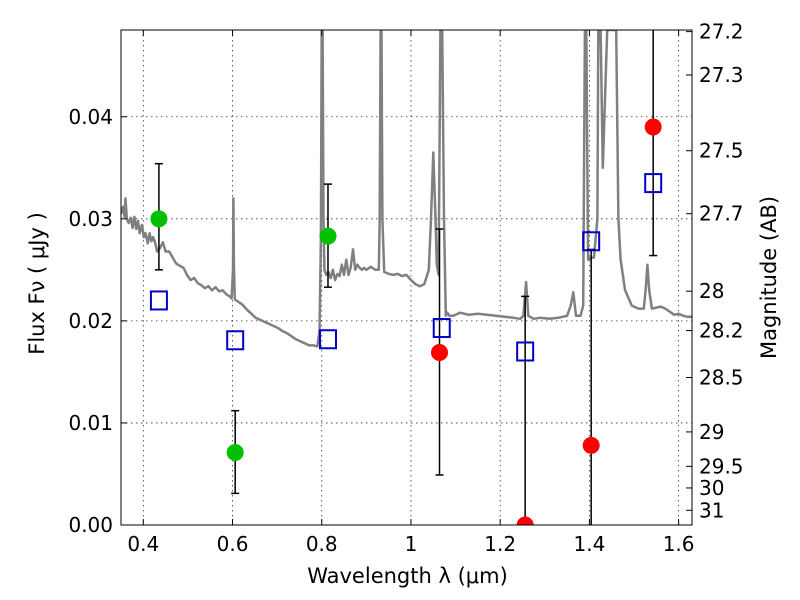 The image size is (800, 600). Describe the element at coordinates (322, 544) in the screenshot. I see `x-tick-label: 0.8` at that location.